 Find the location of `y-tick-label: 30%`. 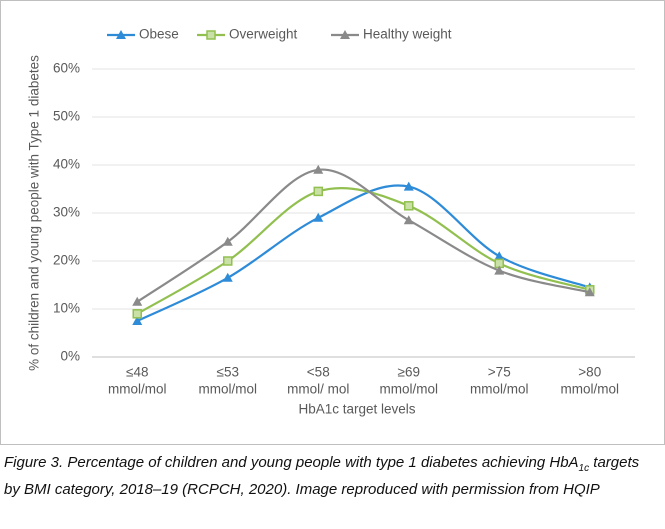

y-tick-label: 30% is located at coordinates (66, 212).